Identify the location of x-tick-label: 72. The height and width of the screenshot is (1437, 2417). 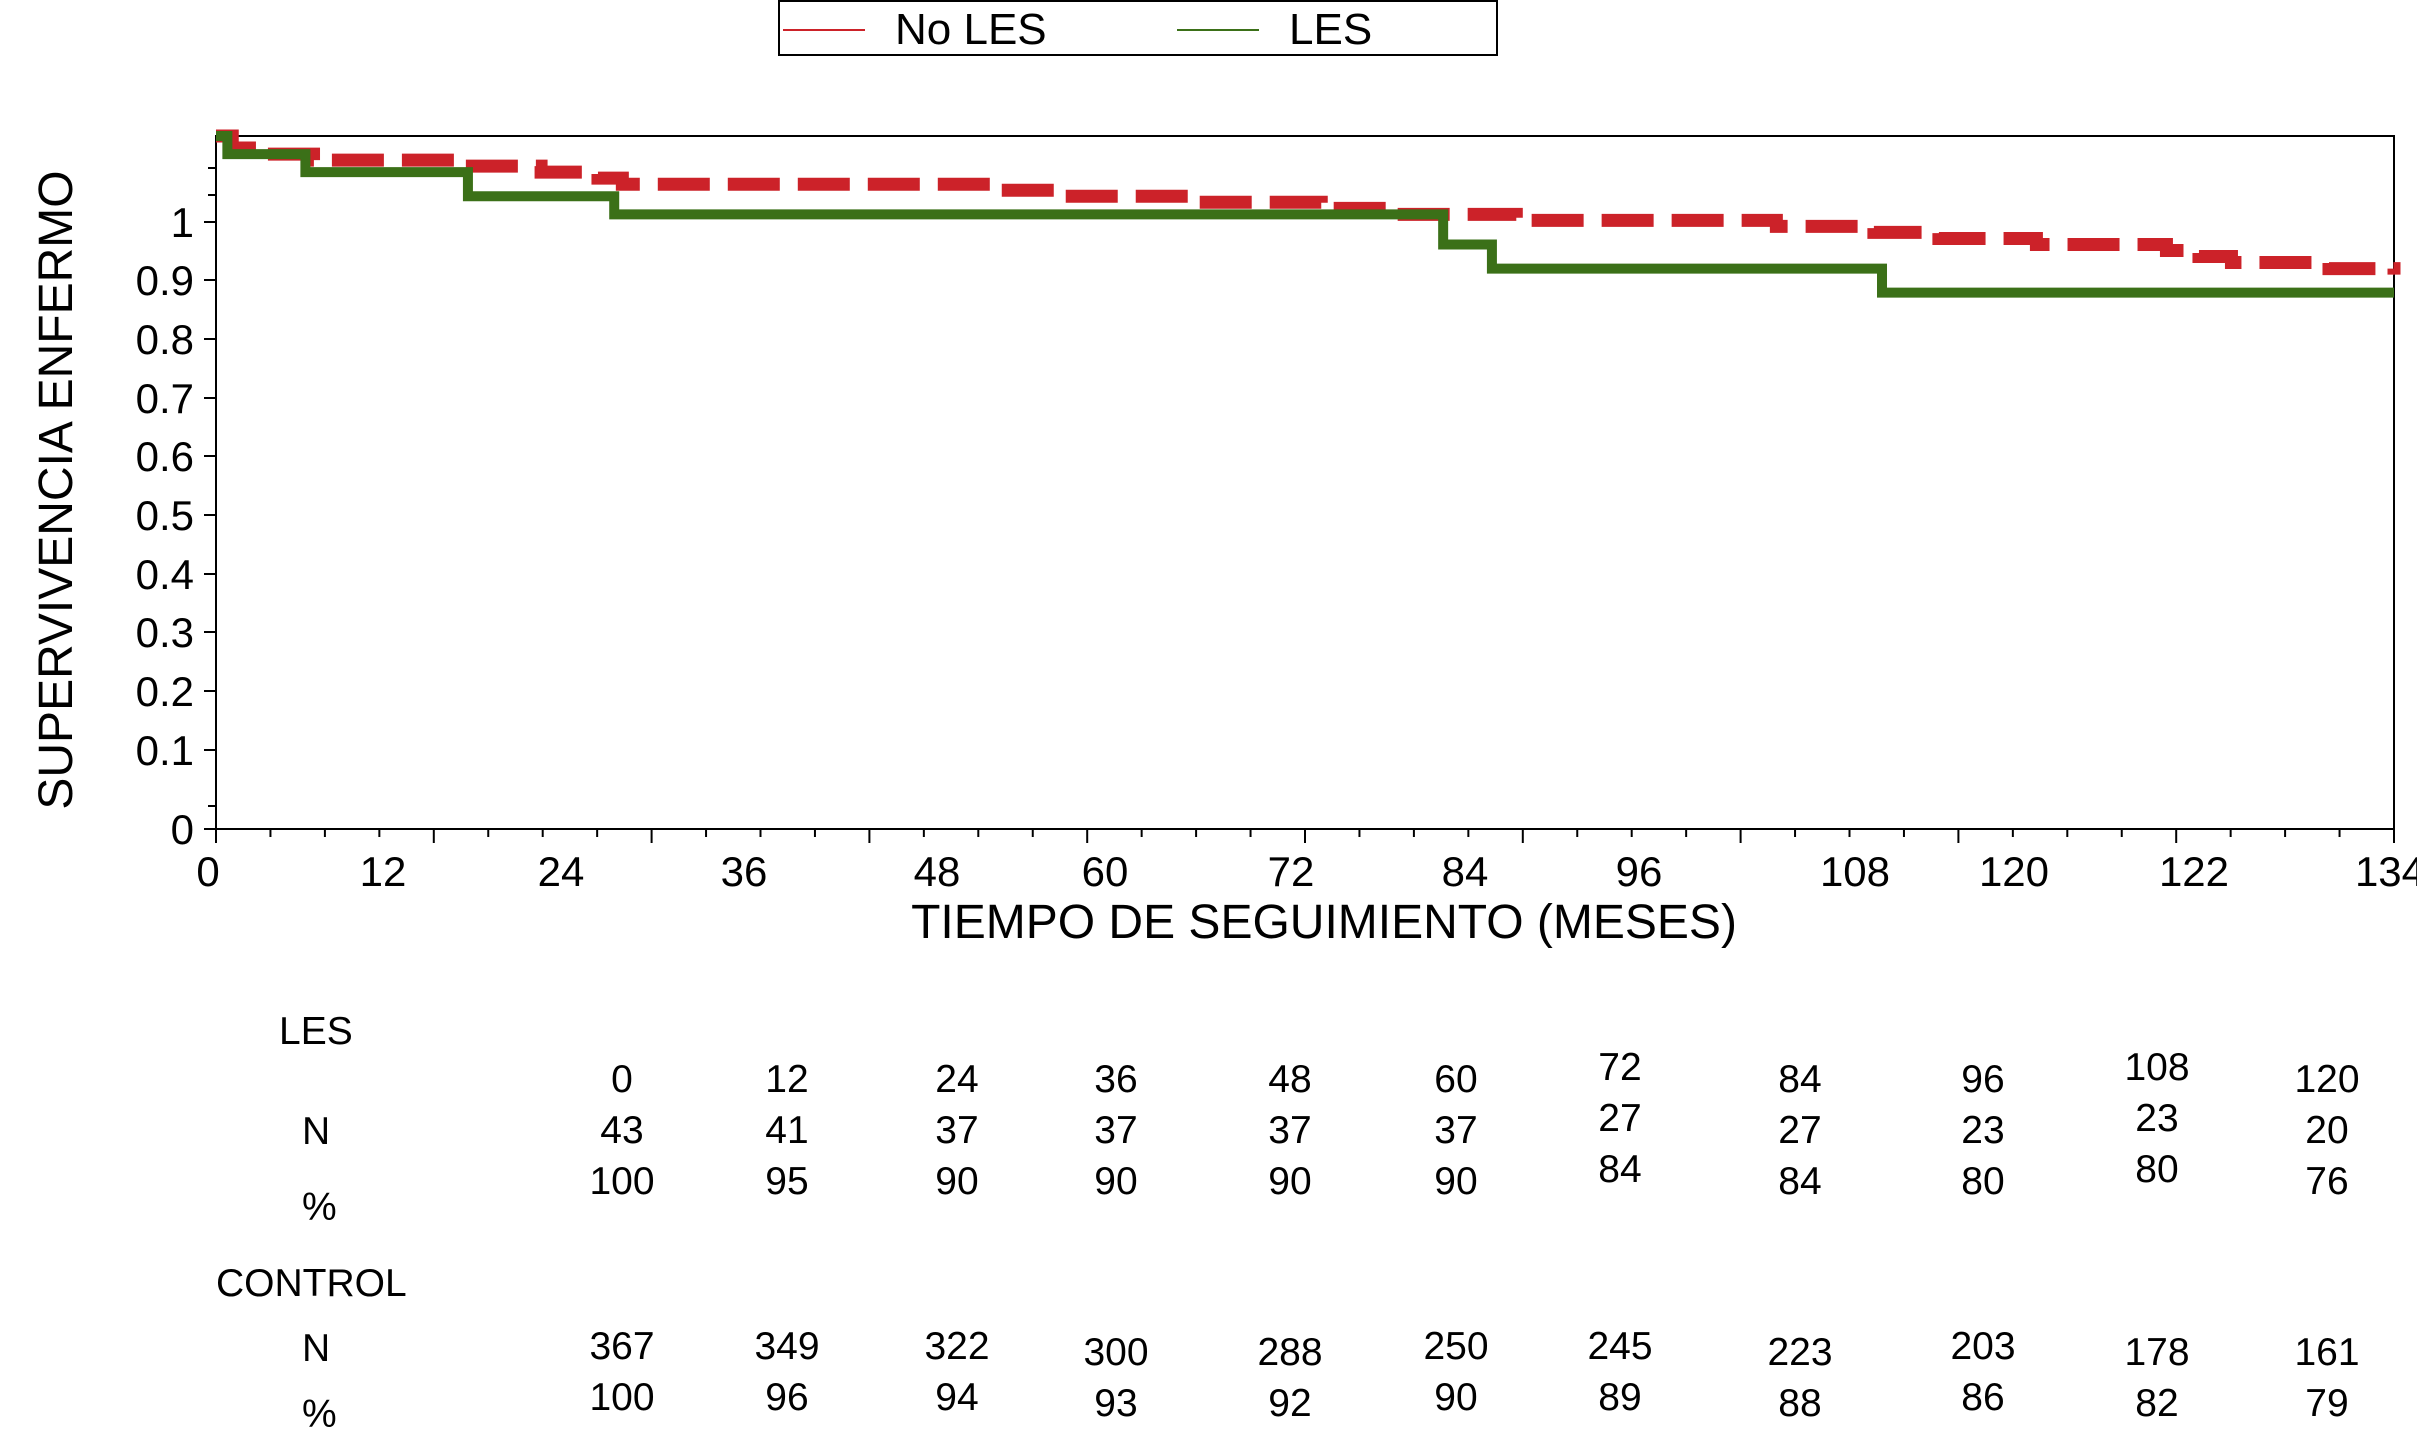
(1291, 871).